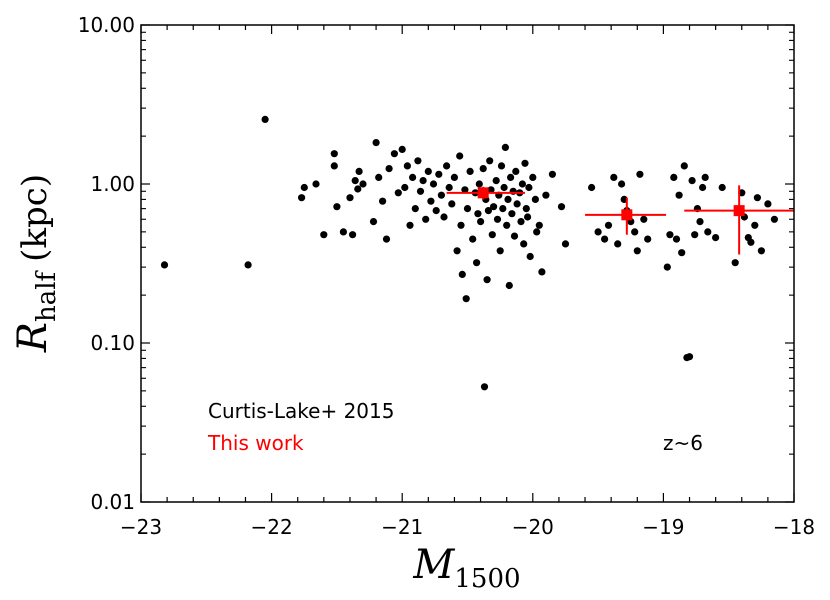  I want to click on y-tick-label: 0.01, so click(112, 502).